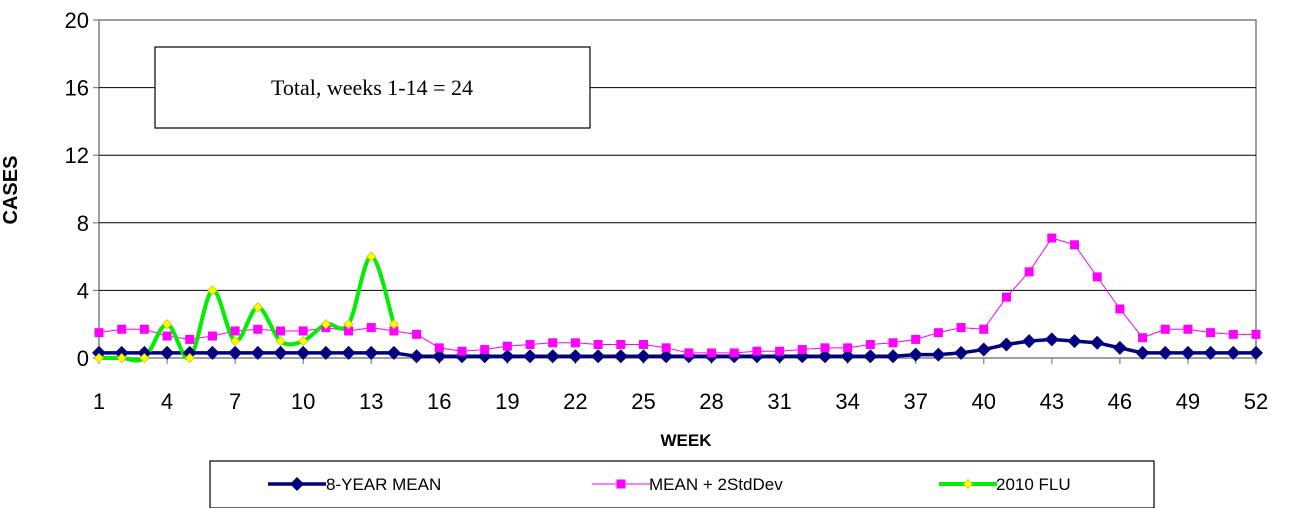  Describe the element at coordinates (83, 223) in the screenshot. I see `y-tick-label: 8` at that location.